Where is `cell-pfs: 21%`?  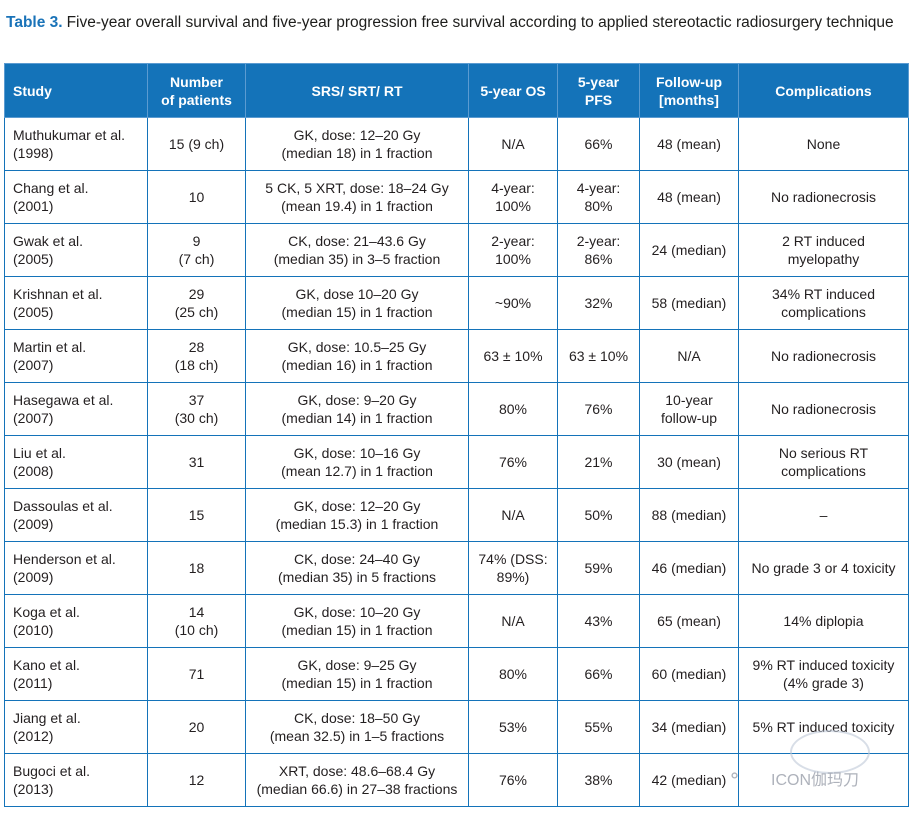
cell-pfs: 21% is located at coordinates (598, 462).